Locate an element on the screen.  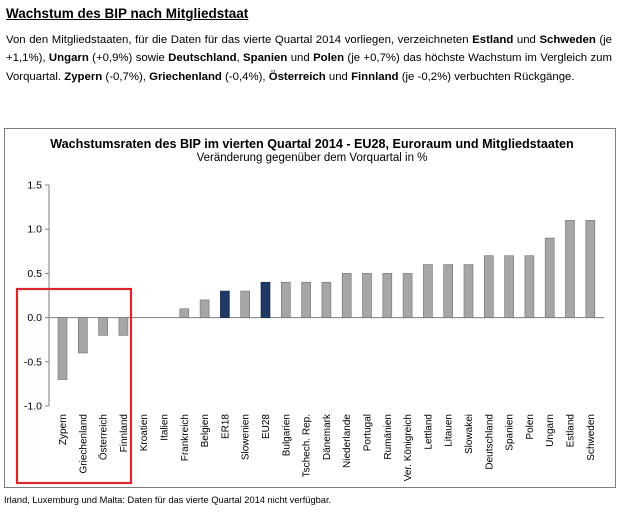
y-tick-label: -0.5 is located at coordinates (33, 362).